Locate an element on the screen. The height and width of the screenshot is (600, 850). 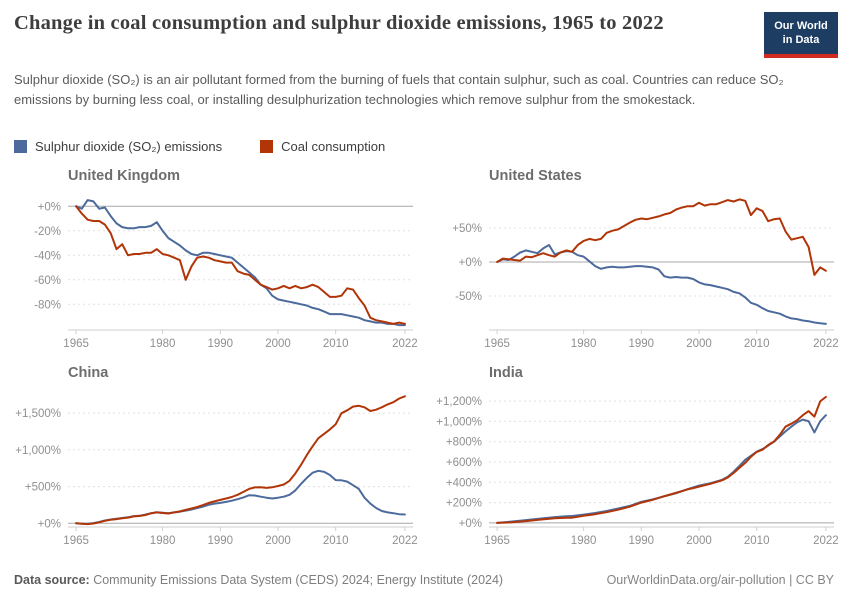
y-tick-label: +800% is located at coordinates (464, 443).